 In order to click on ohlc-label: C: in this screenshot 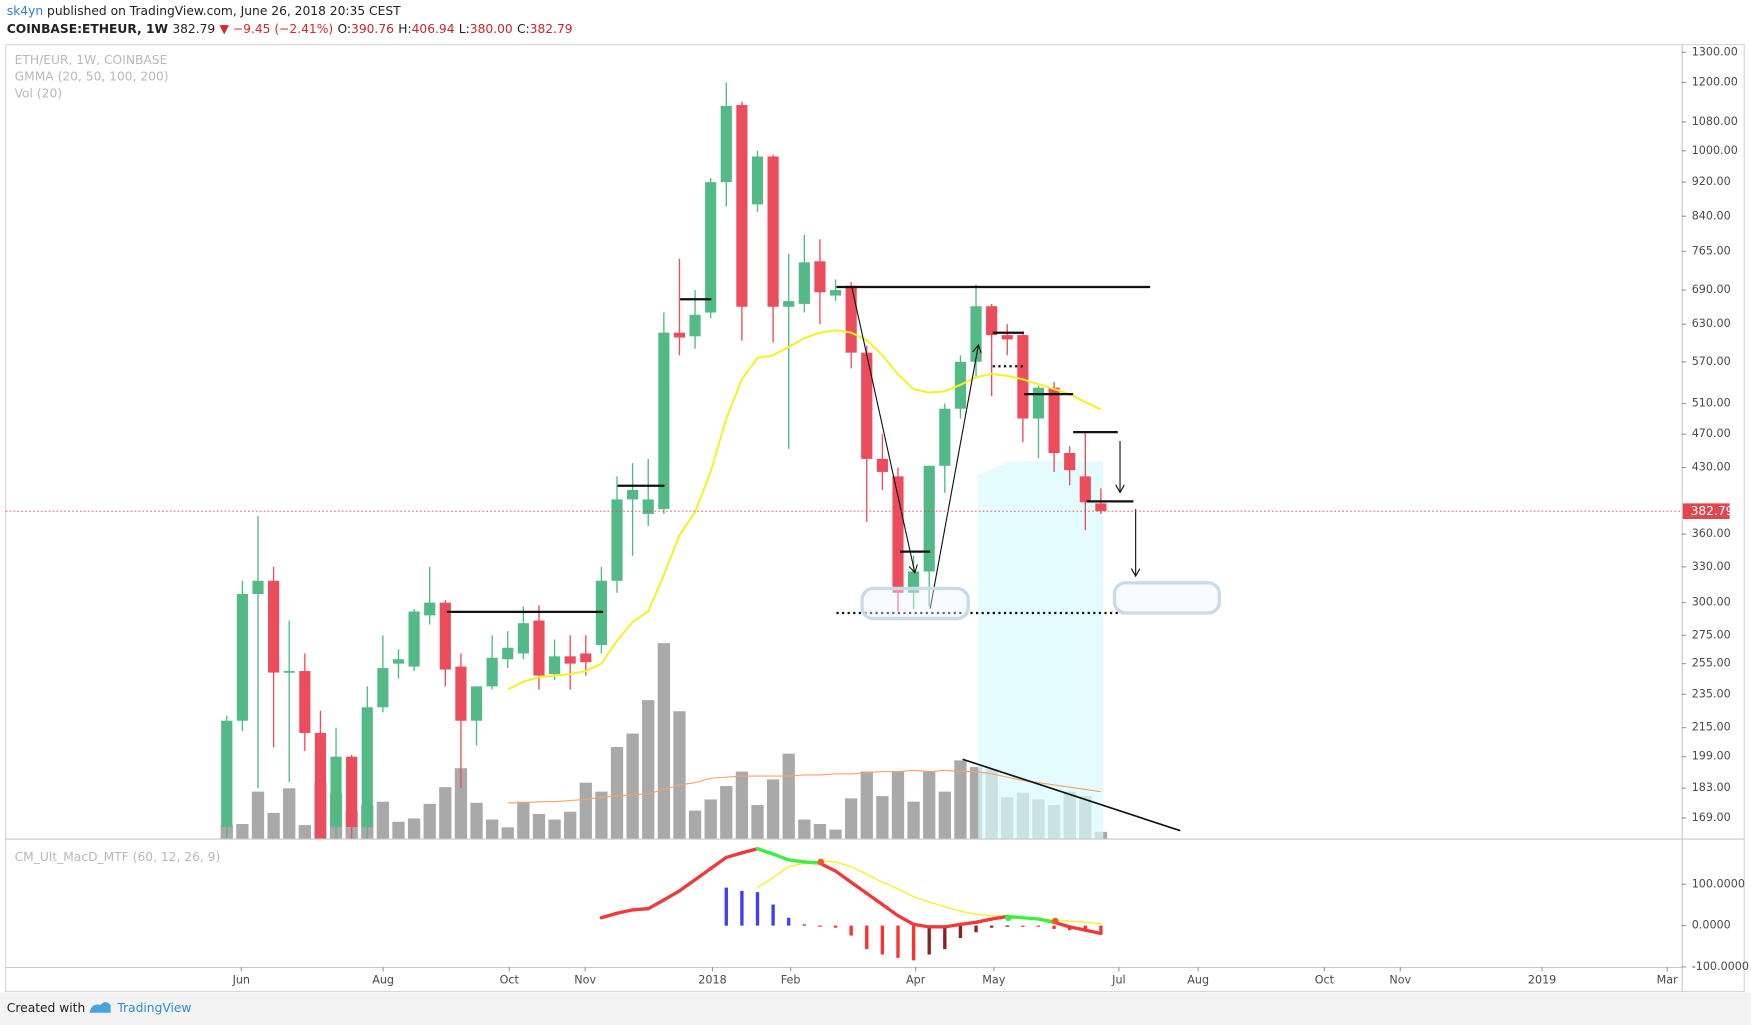, I will do `click(523, 29)`.